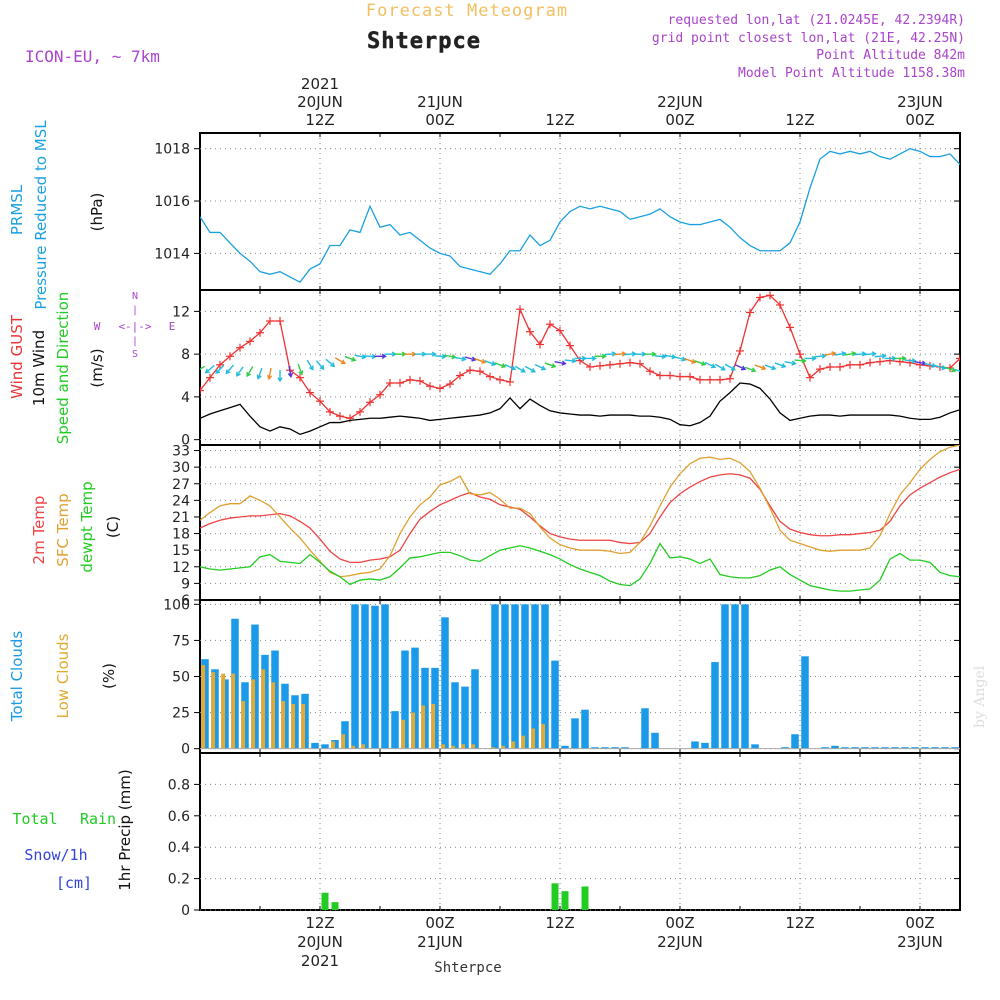  What do you see at coordinates (63, 675) in the screenshot?
I see `clouds-ylabel-low: Low Clouds` at bounding box center [63, 675].